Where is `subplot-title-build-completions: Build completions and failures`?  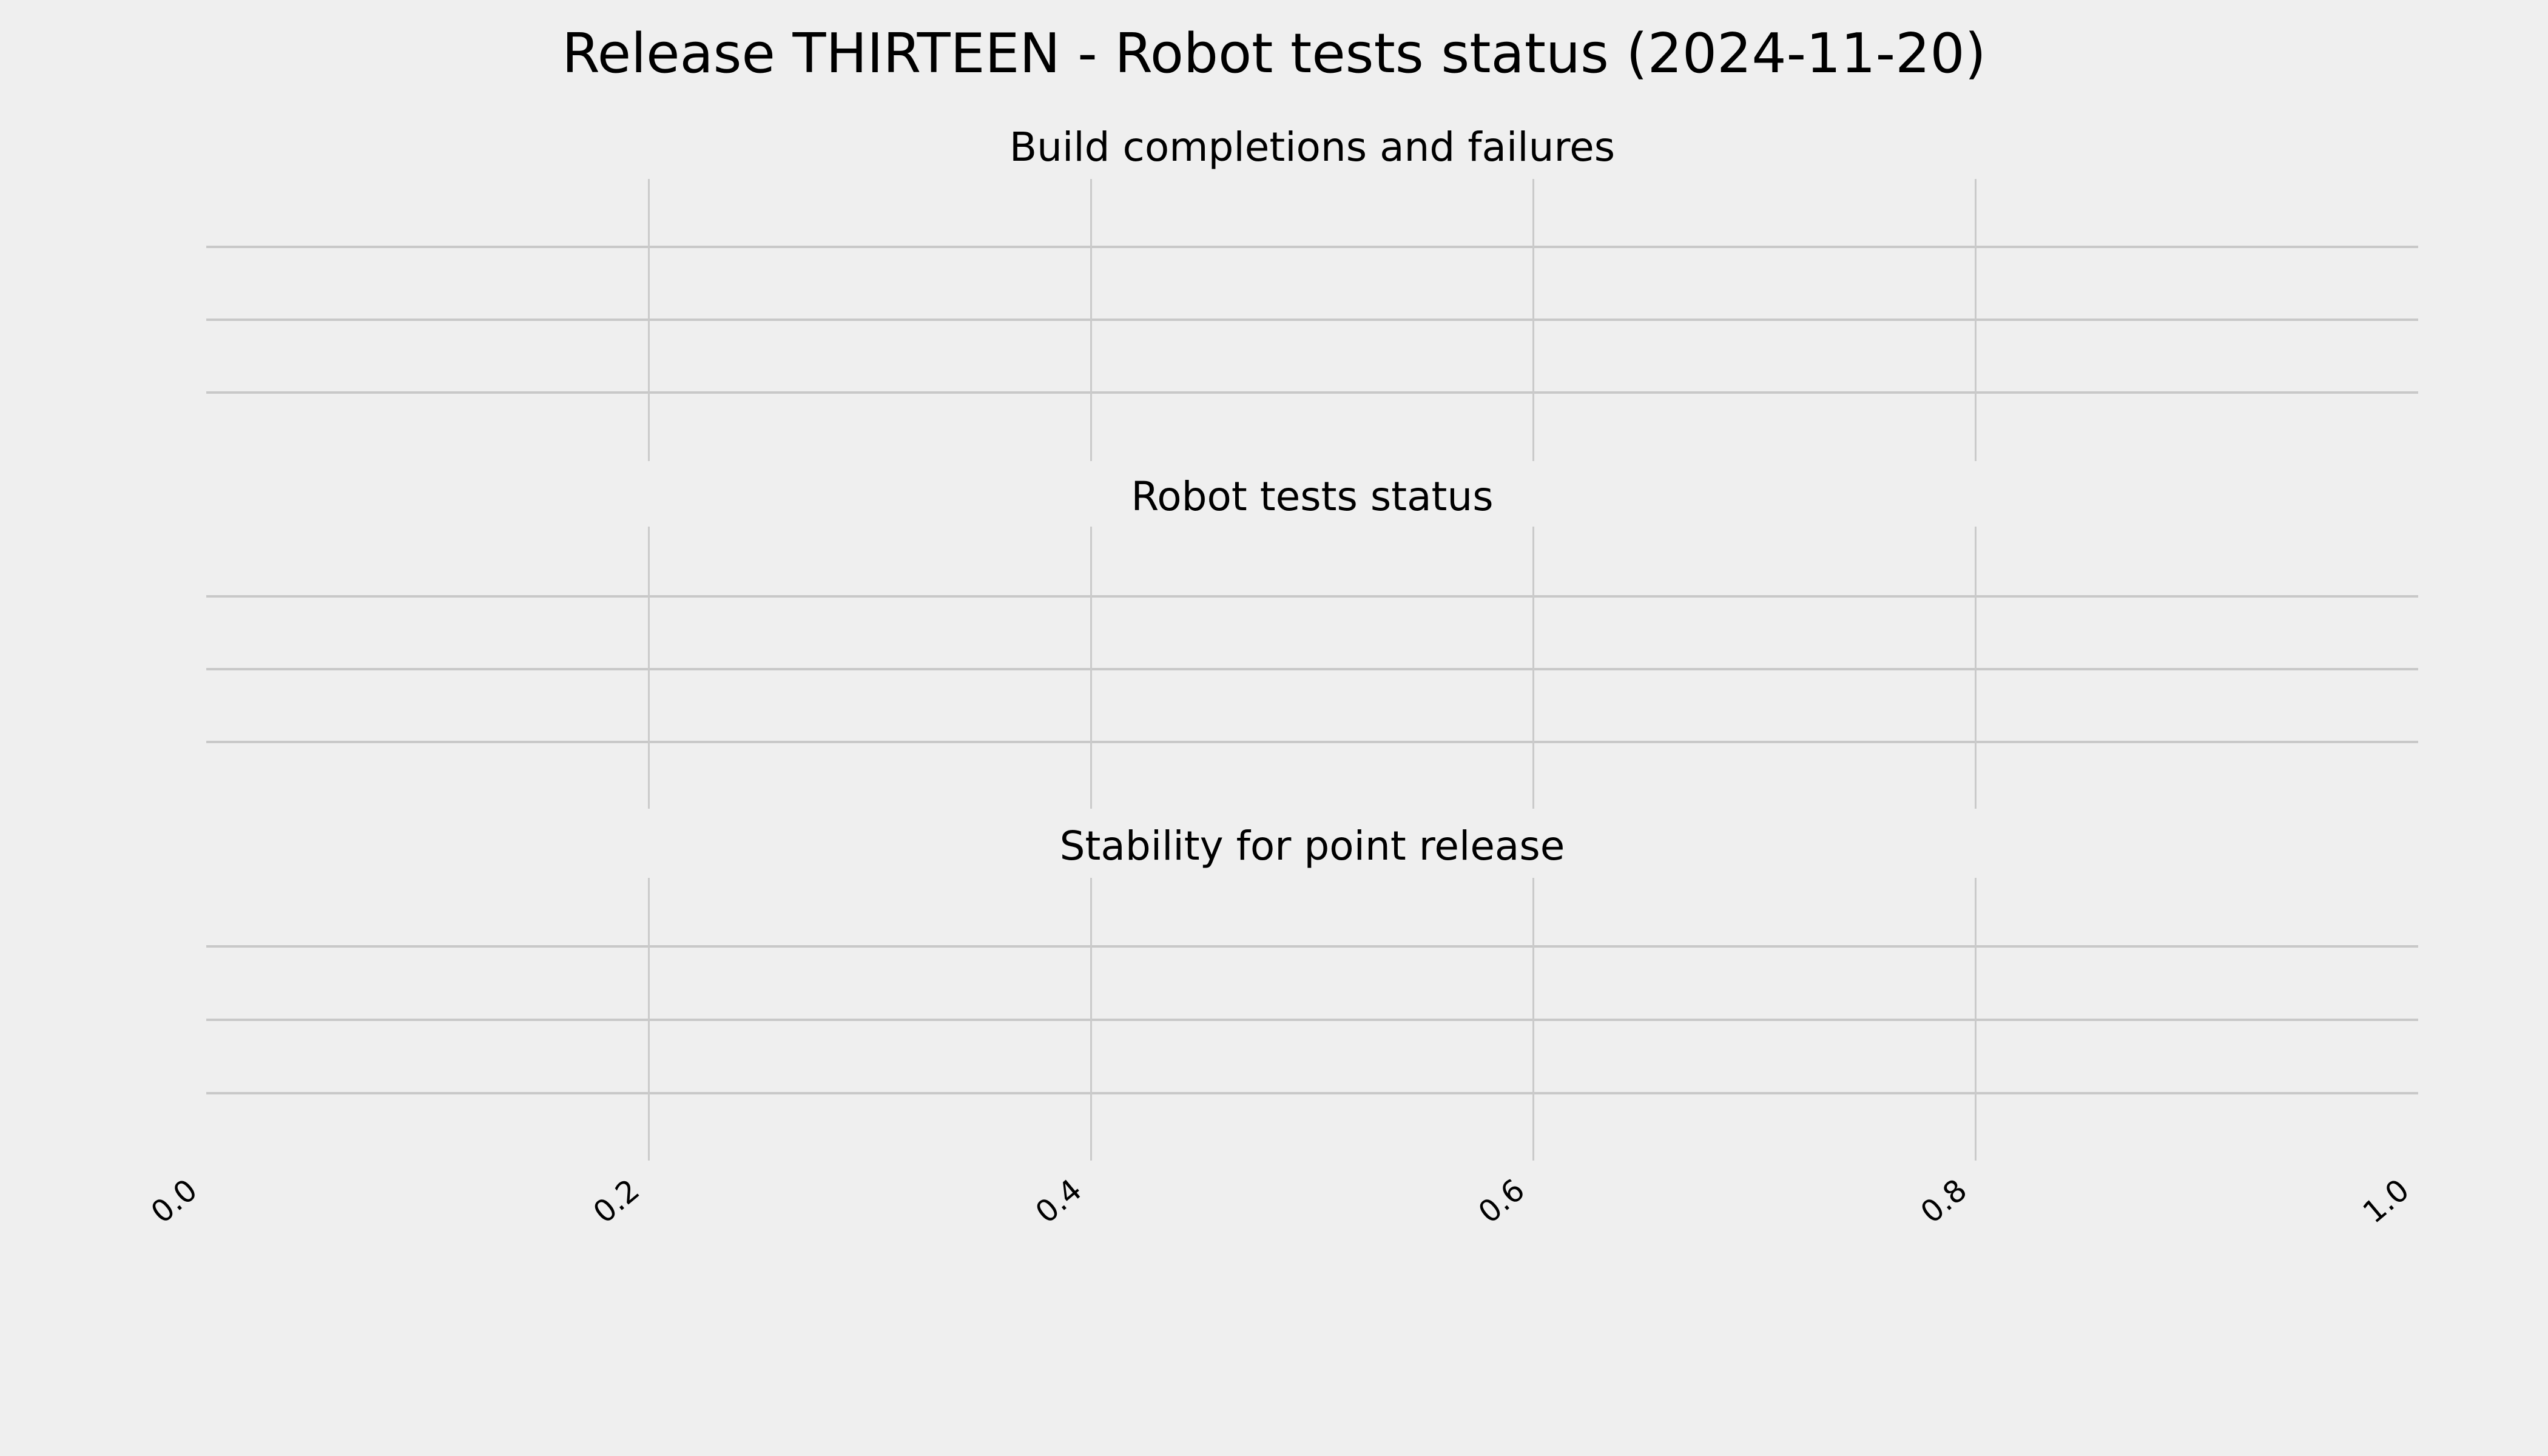 subplot-title-build-completions: Build completions and failures is located at coordinates (1312, 147).